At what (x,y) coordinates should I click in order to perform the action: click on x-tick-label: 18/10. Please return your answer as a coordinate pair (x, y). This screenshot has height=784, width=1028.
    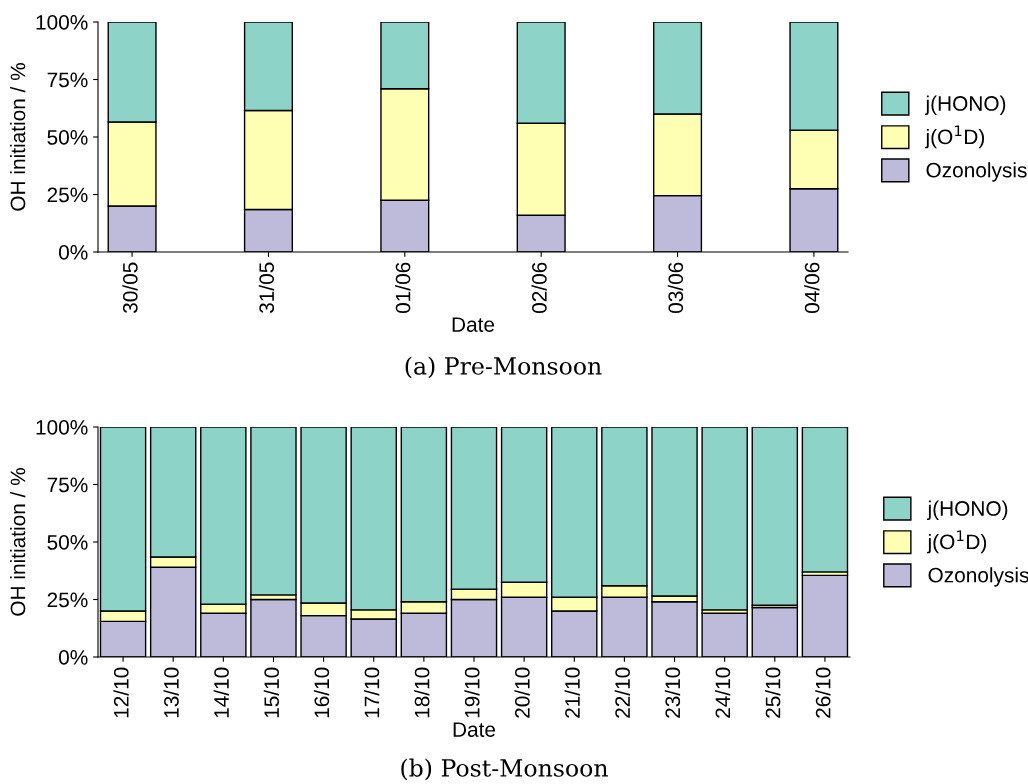
    Looking at the image, I should click on (422, 692).